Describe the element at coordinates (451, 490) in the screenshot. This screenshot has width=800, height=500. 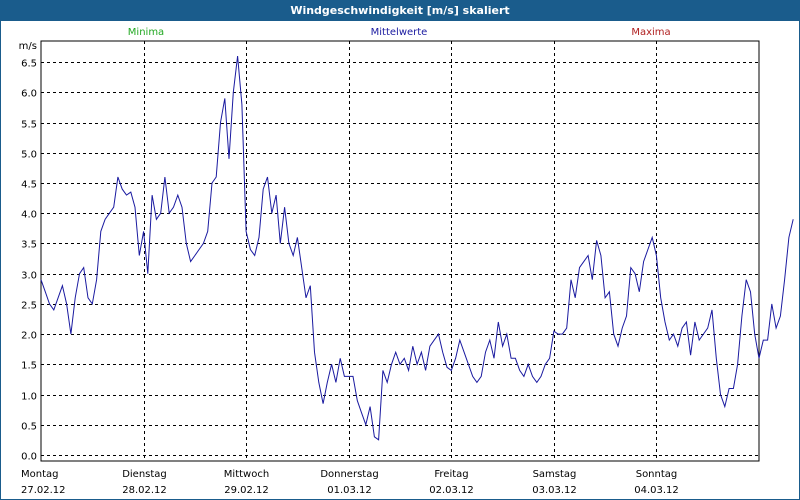
I see `x-tick-date: 02.03.12` at that location.